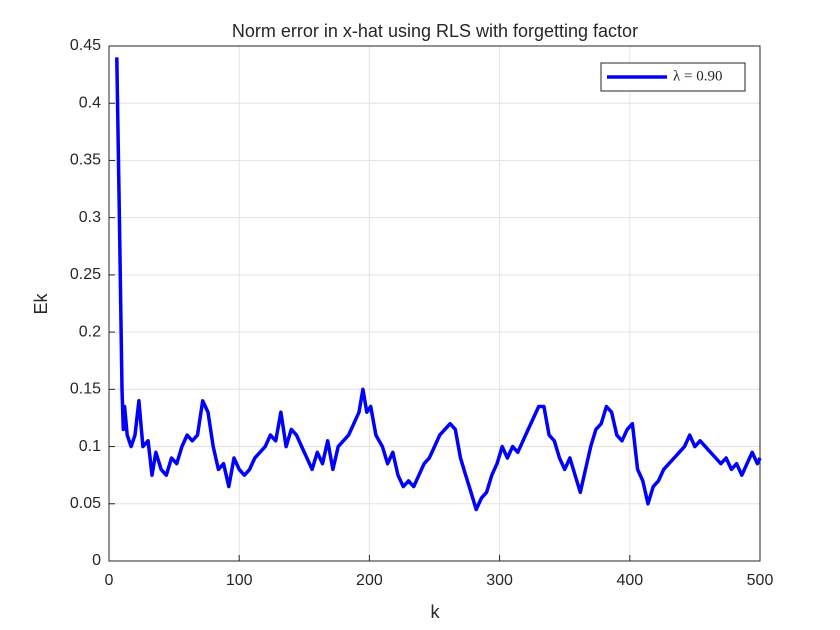 This screenshot has height=630, width=840. Describe the element at coordinates (90, 217) in the screenshot. I see `y-tick-label: 0.3` at that location.